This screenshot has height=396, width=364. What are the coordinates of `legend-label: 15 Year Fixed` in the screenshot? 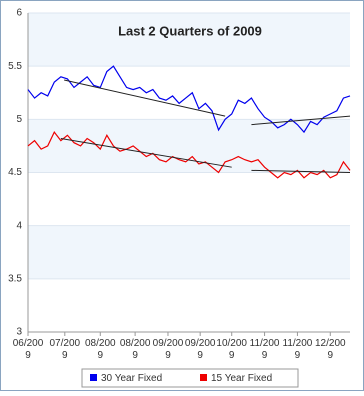 It's located at (241, 378).